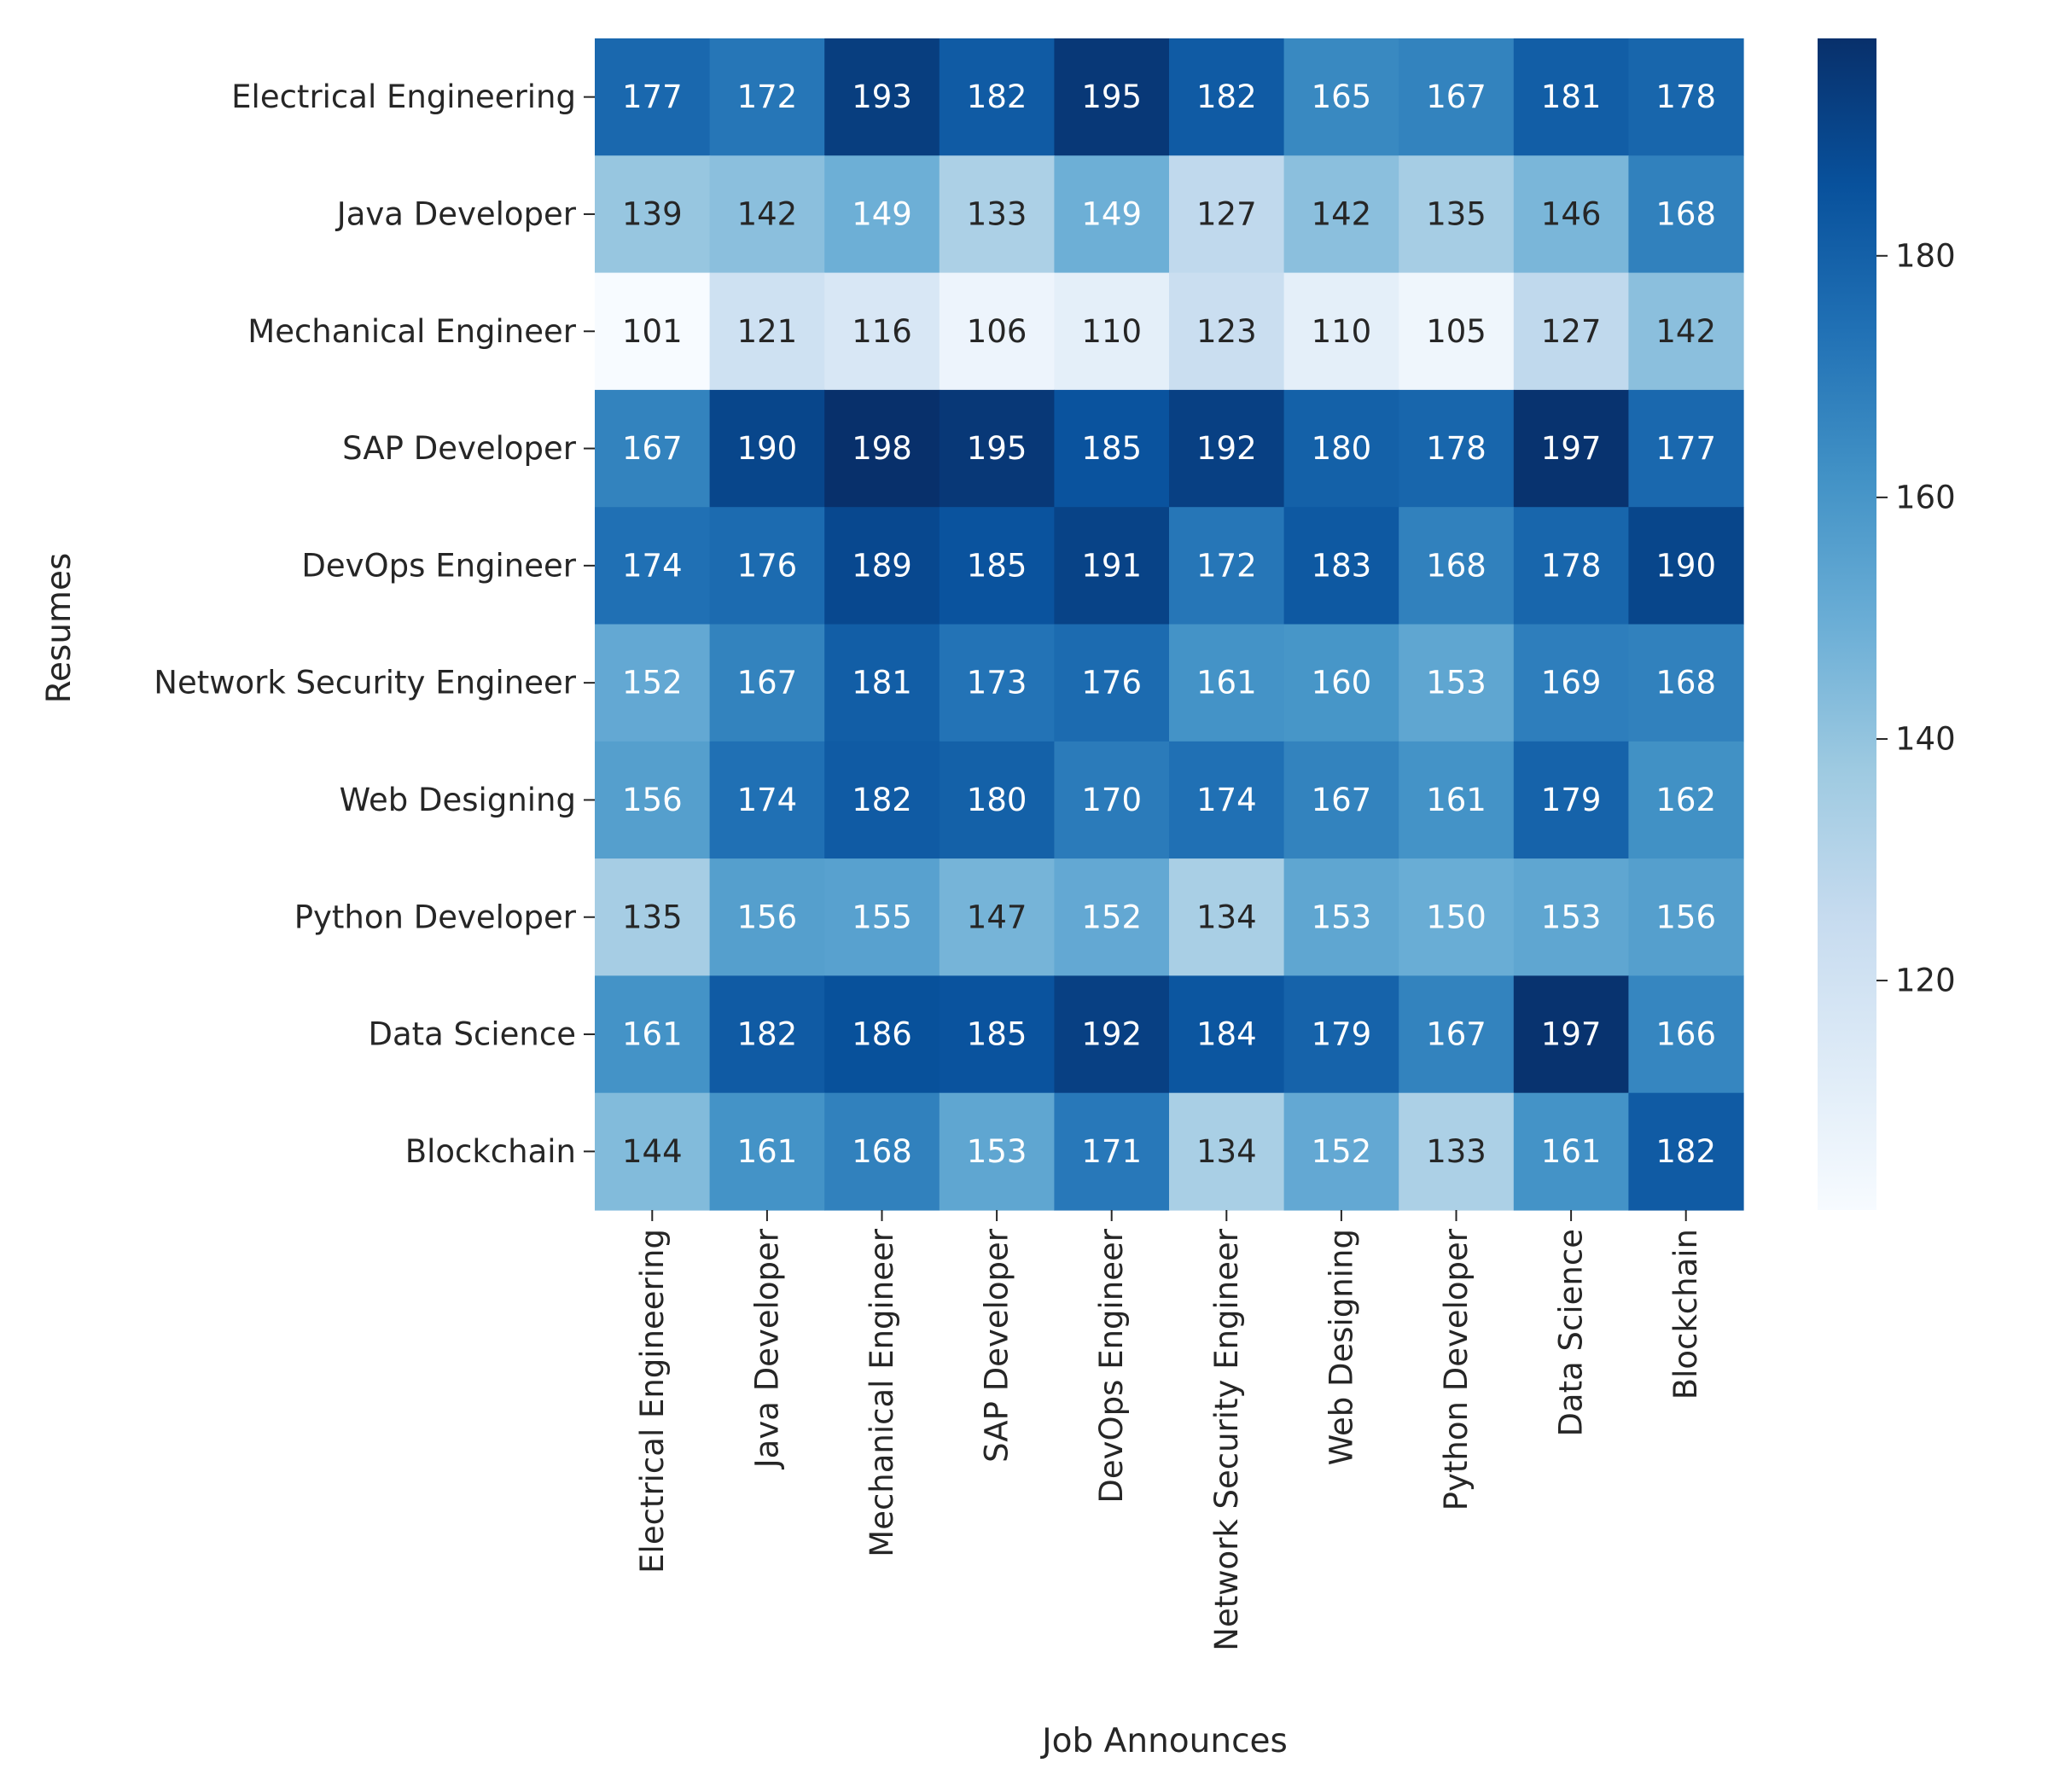  Describe the element at coordinates (997, 800) in the screenshot. I see `cell-value-label: 180` at that location.